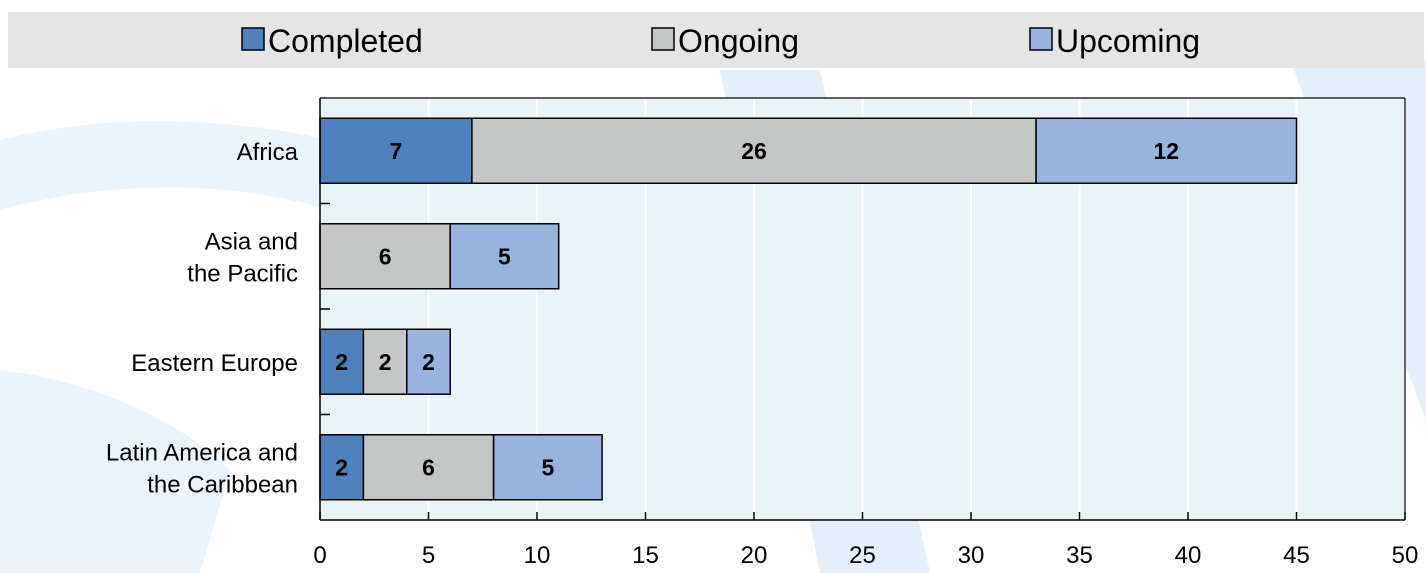 The width and height of the screenshot is (1426, 573). I want to click on x-tick-label: 20, so click(754, 555).